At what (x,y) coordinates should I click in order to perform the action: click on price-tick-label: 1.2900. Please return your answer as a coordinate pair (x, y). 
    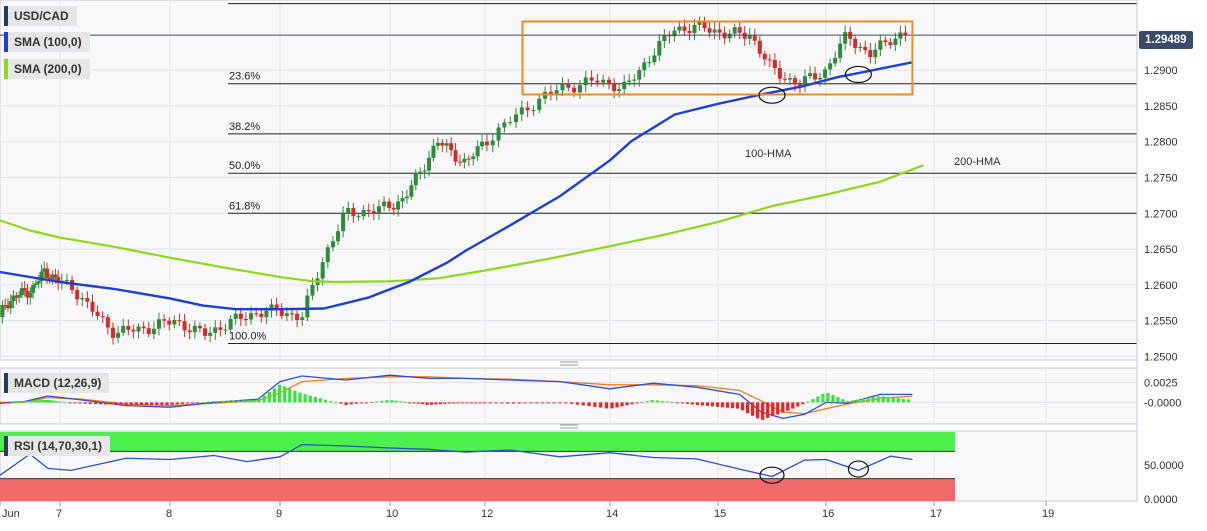
    Looking at the image, I should click on (1161, 71).